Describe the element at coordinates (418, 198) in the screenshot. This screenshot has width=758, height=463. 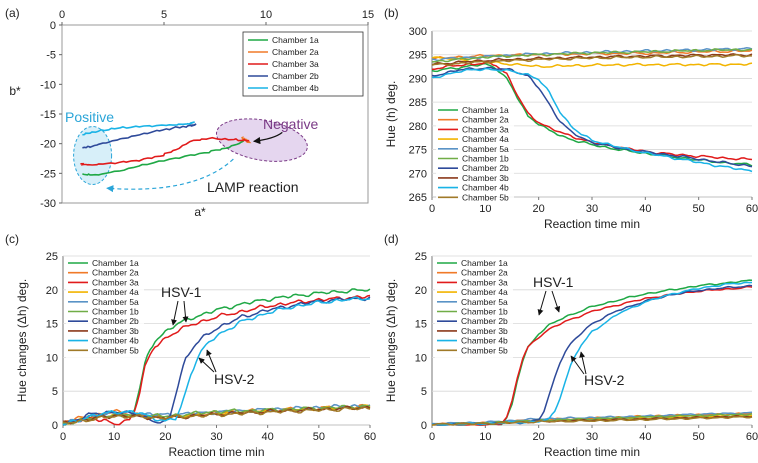
I see `y-tick-label: 265` at that location.